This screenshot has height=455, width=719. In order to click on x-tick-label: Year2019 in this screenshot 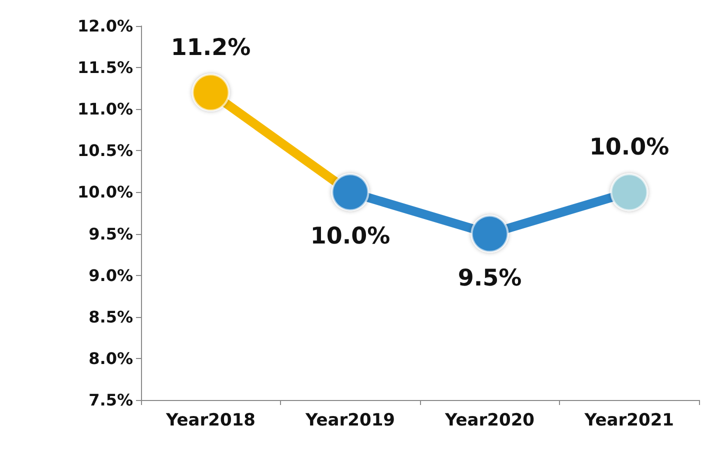, I will do `click(349, 420)`.